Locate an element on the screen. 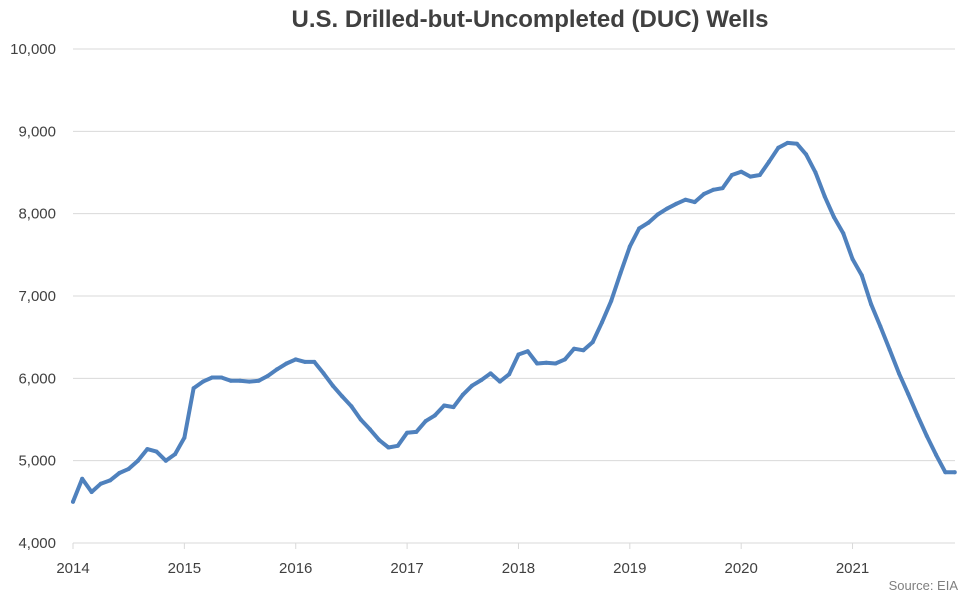 The image size is (975, 600). x-tick-label: 2021 is located at coordinates (852, 568).